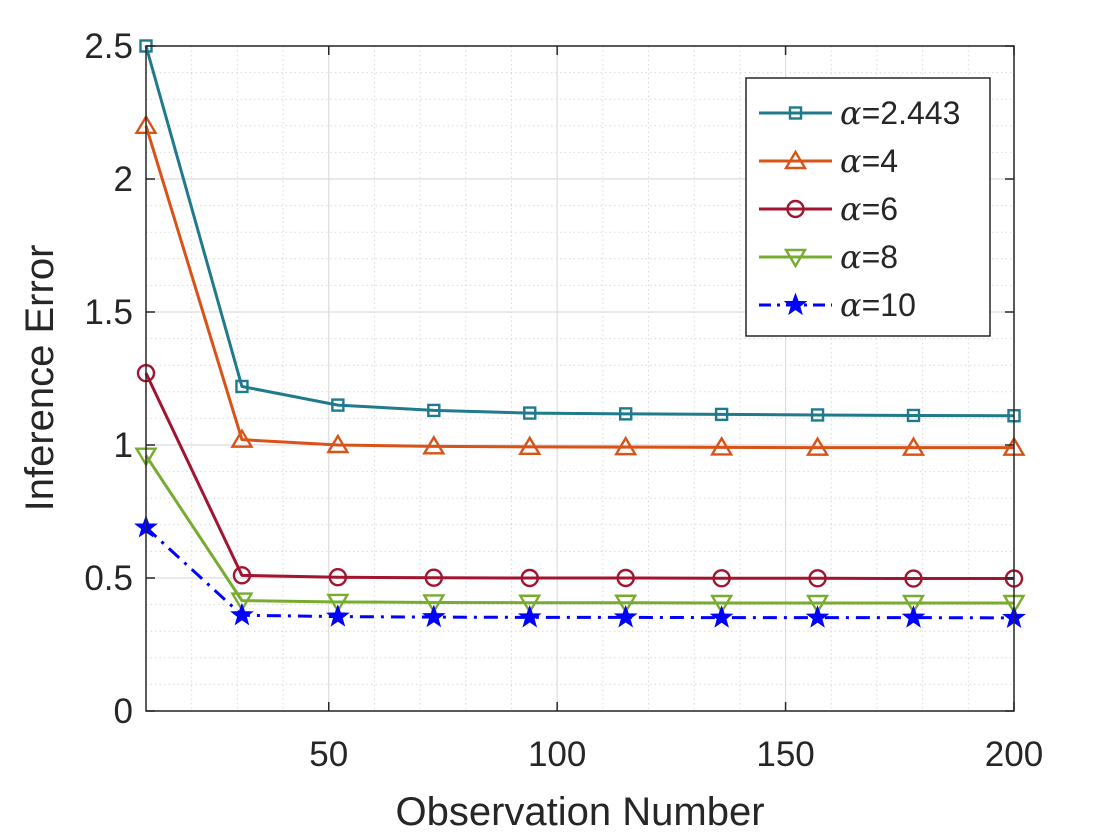  I want to click on legend-value: =4, so click(880, 161).